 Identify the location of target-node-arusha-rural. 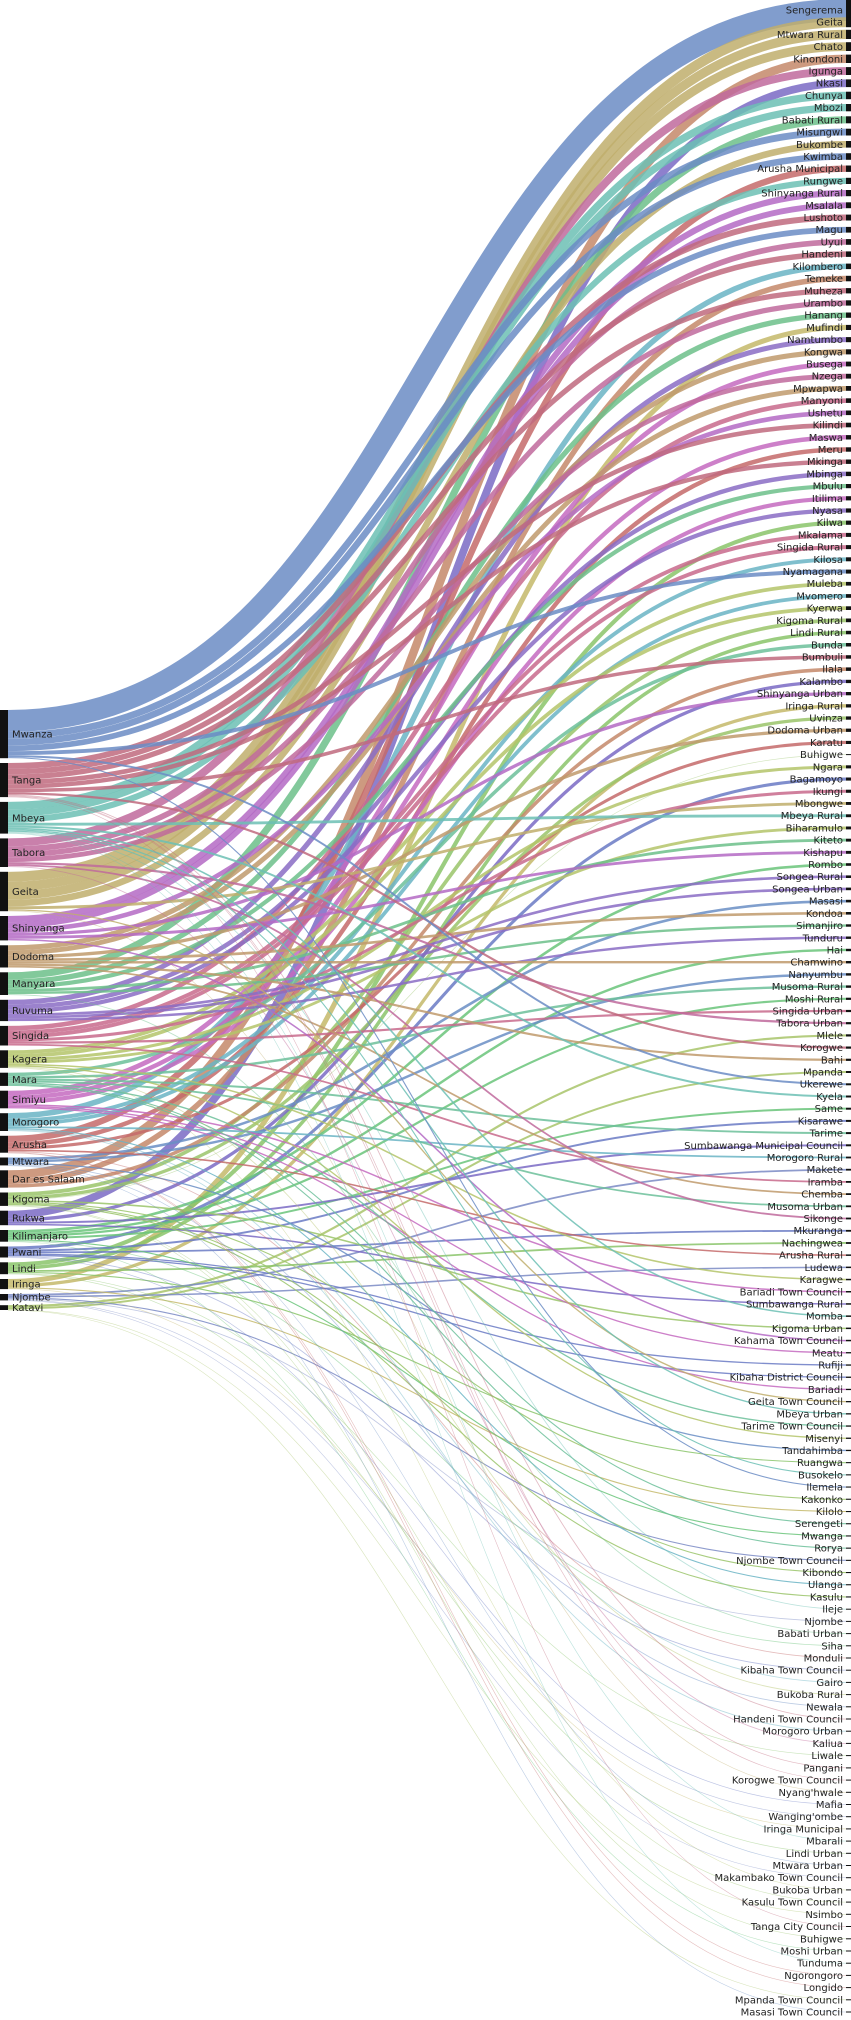
(848, 1255).